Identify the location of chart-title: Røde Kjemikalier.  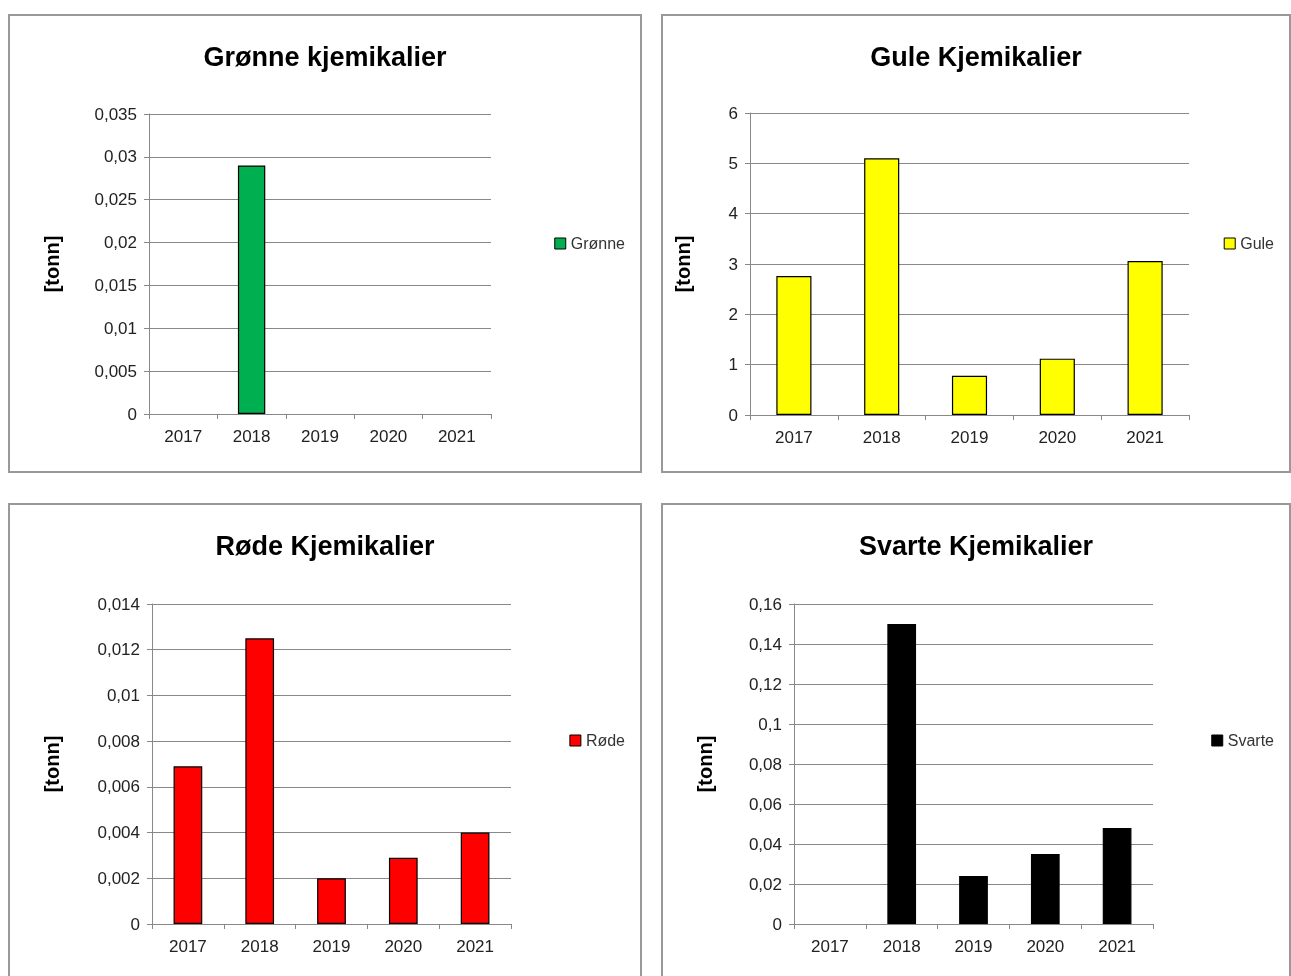
(325, 545).